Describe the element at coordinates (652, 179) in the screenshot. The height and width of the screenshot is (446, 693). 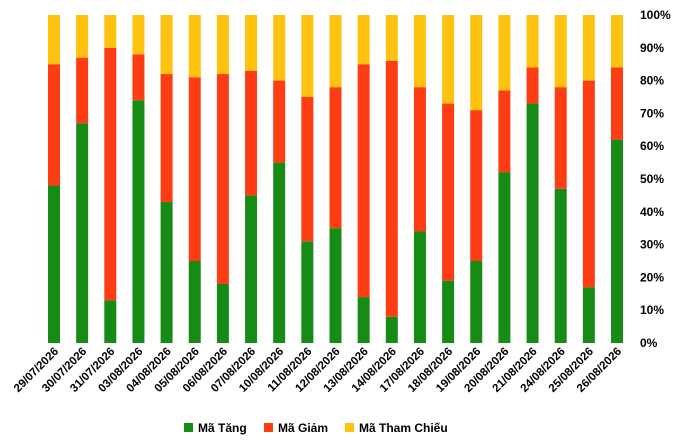
I see `y-tick-label: 50%` at that location.